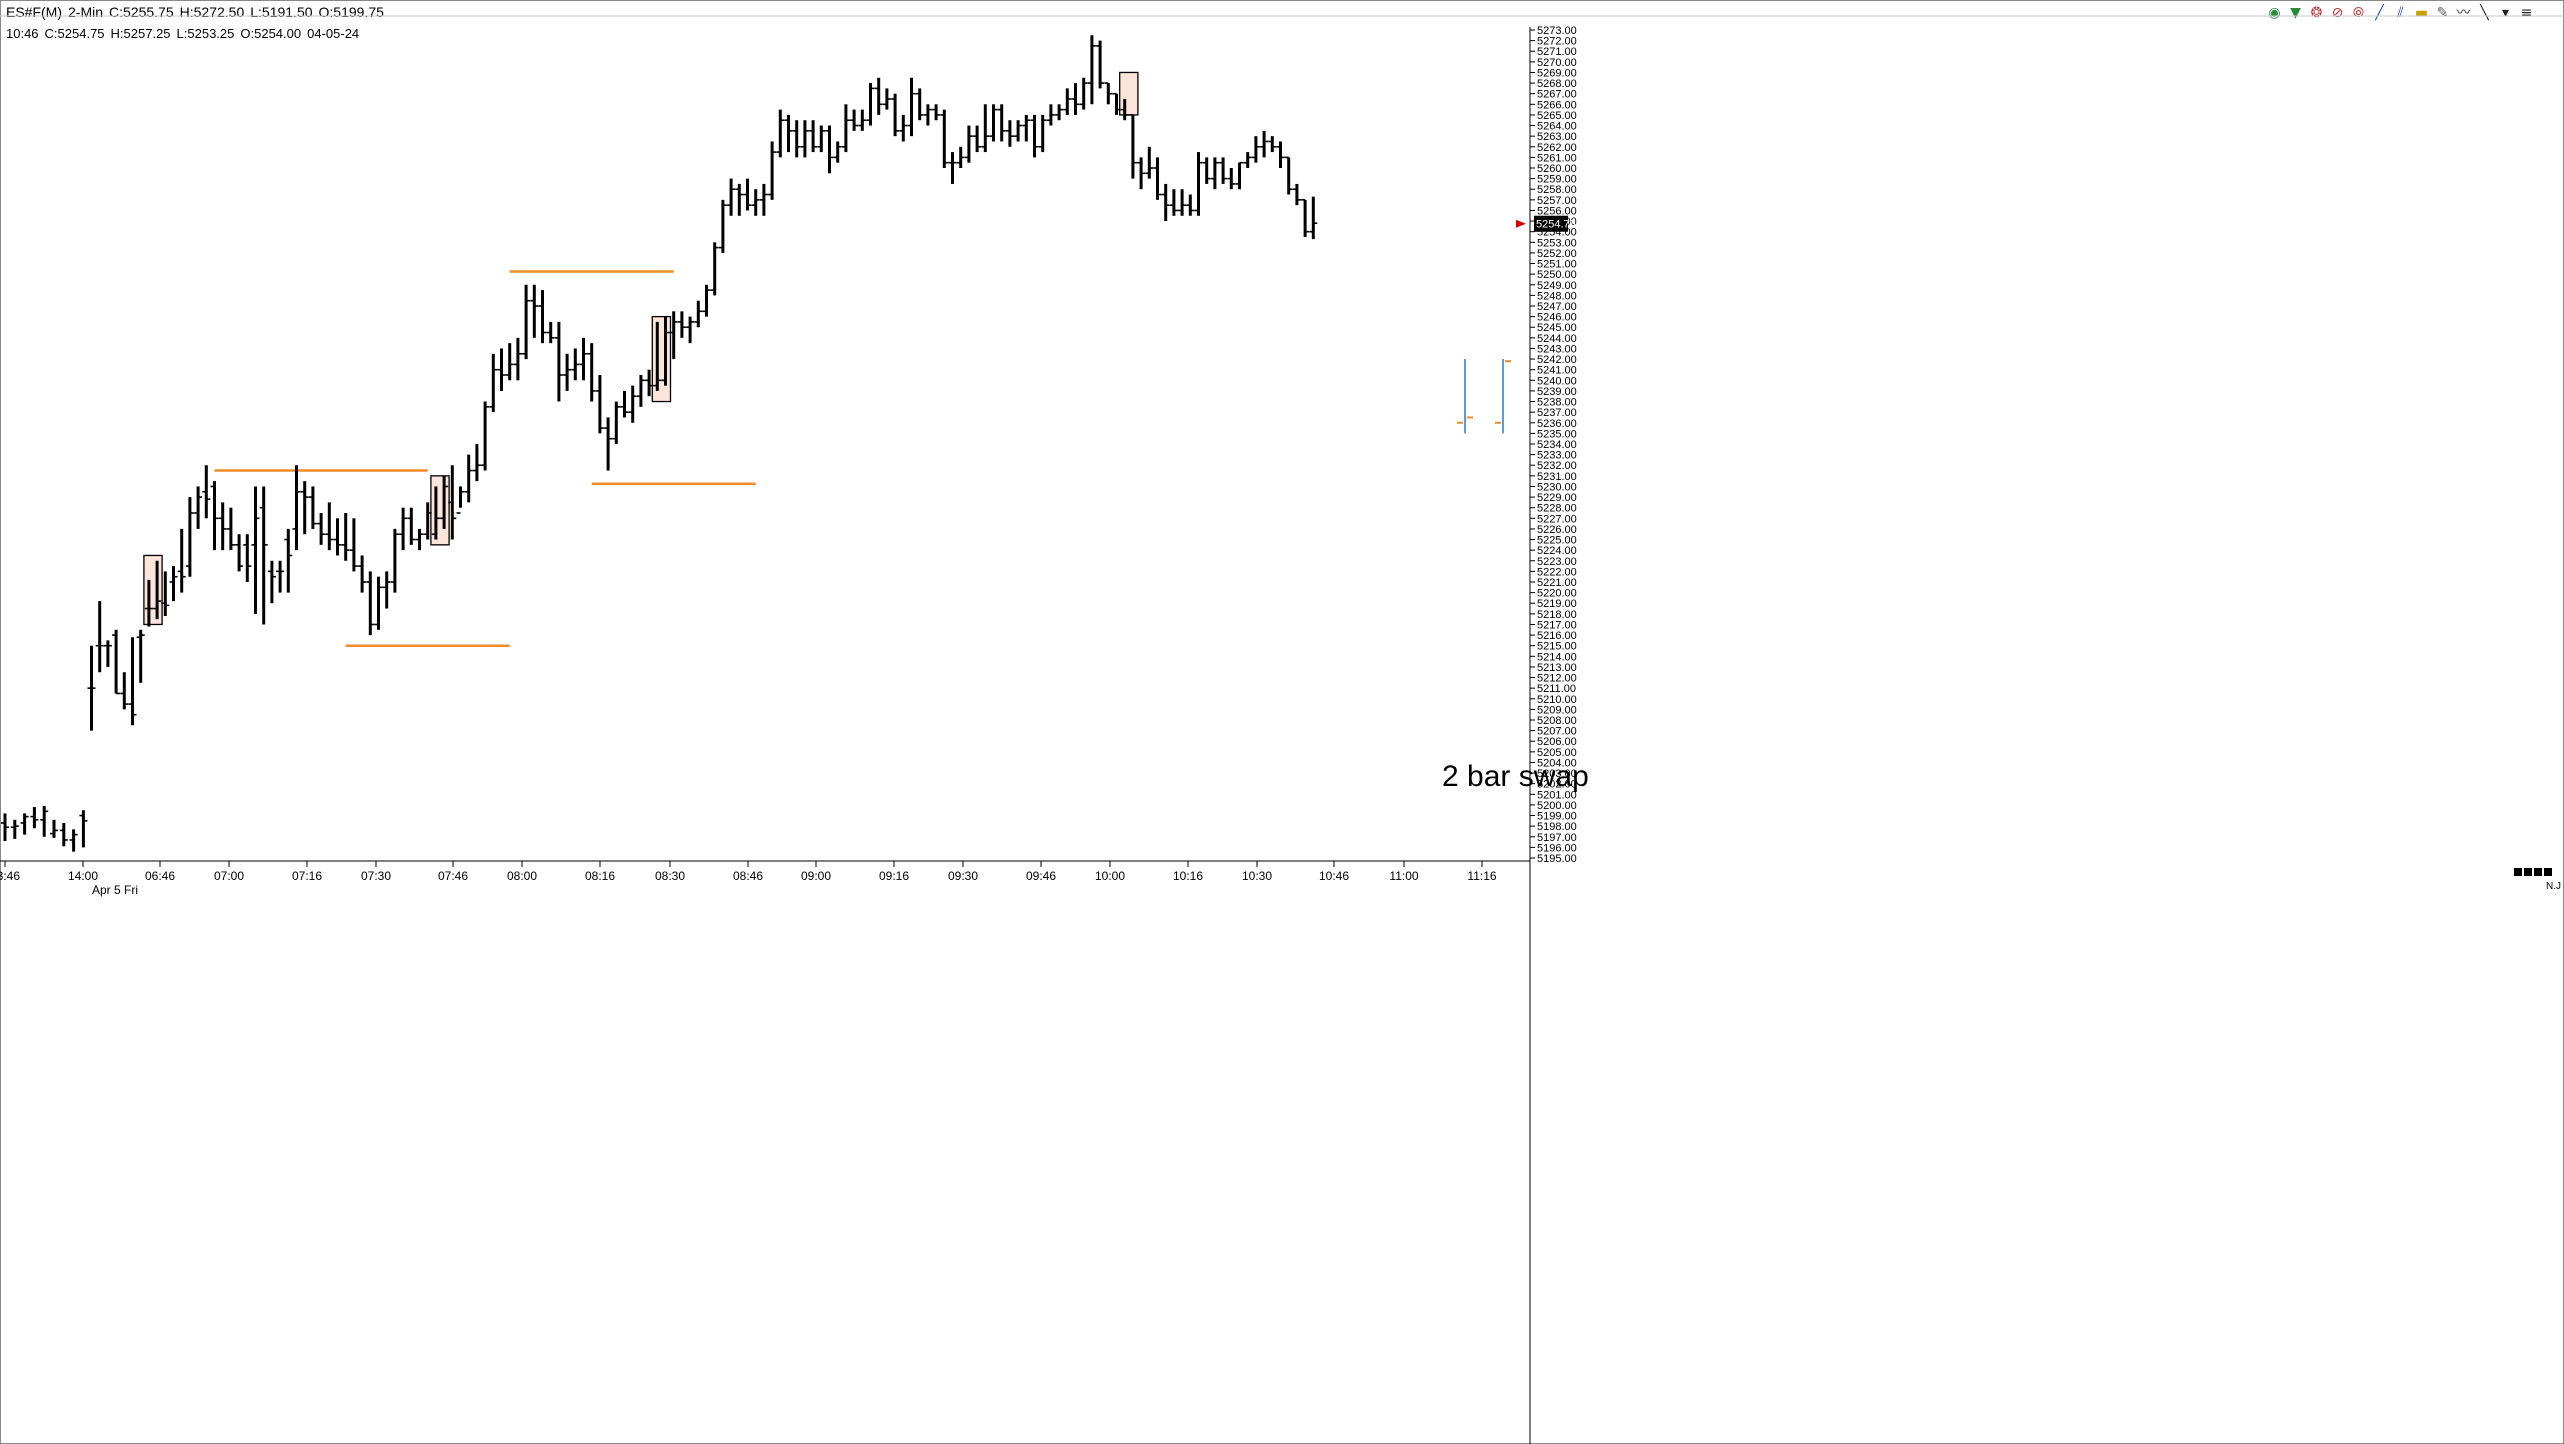 This screenshot has width=2564, height=1444. I want to click on price-tick-label: 5247.00, so click(1557, 307).